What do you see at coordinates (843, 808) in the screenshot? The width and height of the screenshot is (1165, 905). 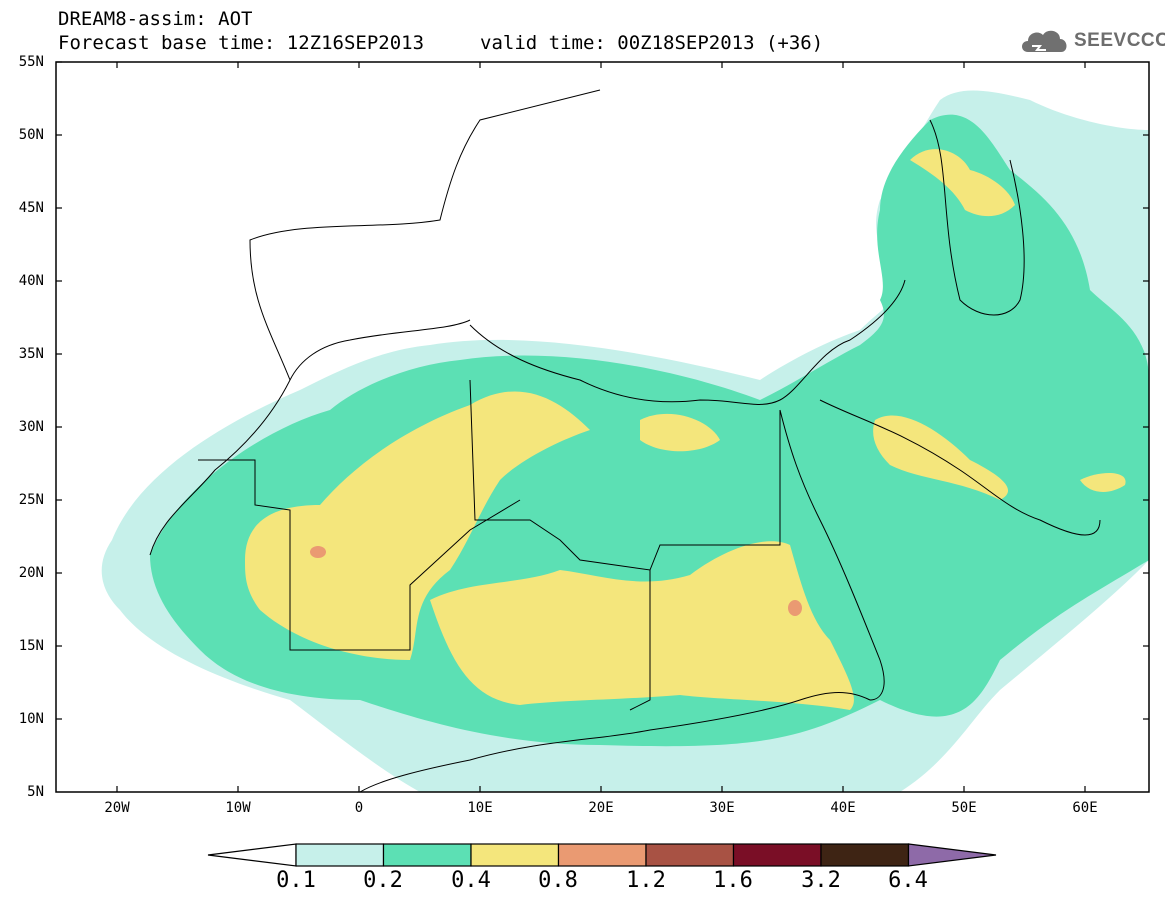 I see `lon-label-40e: 40E` at bounding box center [843, 808].